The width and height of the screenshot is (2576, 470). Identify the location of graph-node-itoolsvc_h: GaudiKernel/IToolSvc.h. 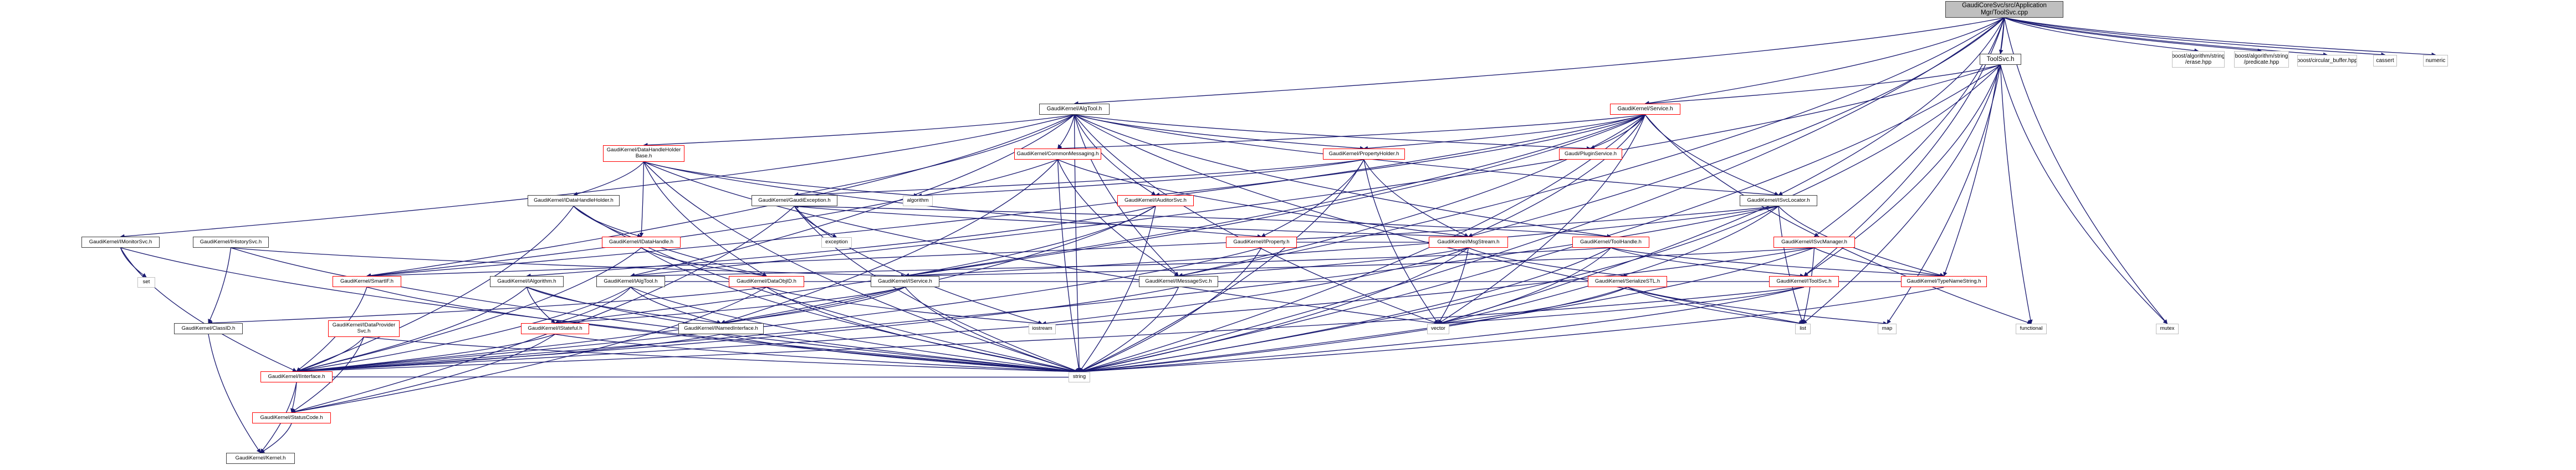
(1804, 281).